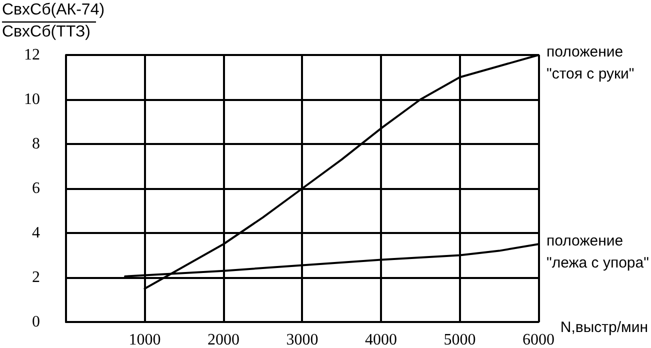  Describe the element at coordinates (224, 340) in the screenshot. I see `x-tick-label: 2000` at that location.